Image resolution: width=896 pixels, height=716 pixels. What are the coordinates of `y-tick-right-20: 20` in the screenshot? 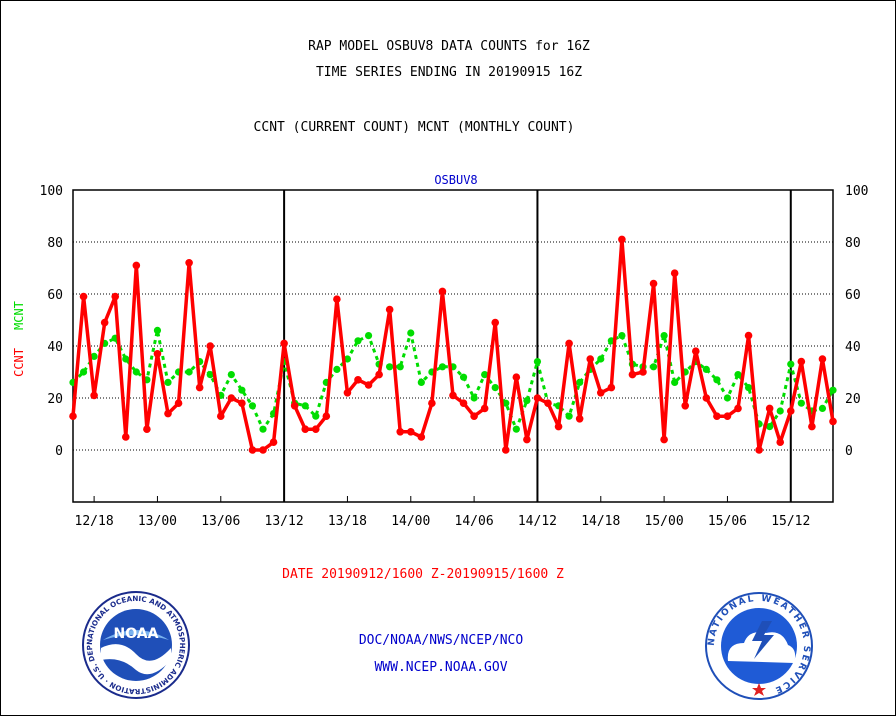 It's located at (853, 399).